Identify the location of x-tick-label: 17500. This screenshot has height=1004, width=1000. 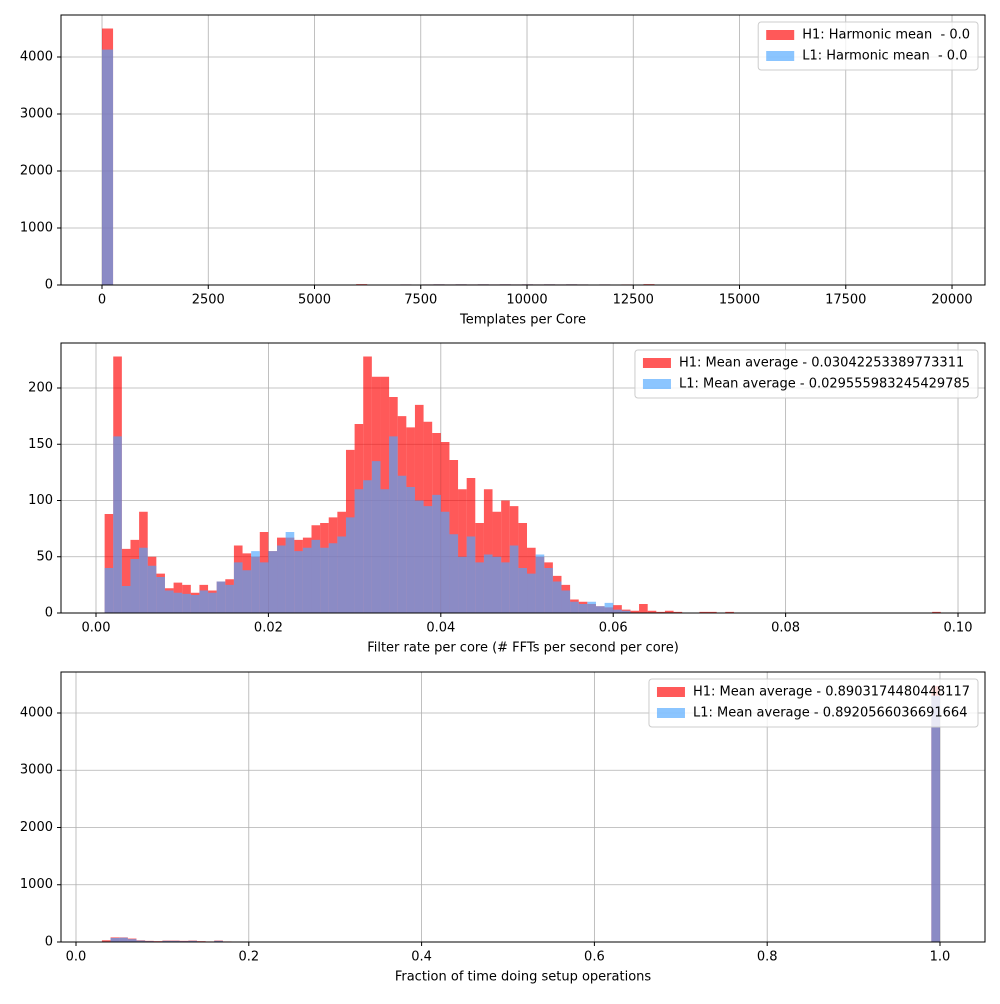
(845, 300).